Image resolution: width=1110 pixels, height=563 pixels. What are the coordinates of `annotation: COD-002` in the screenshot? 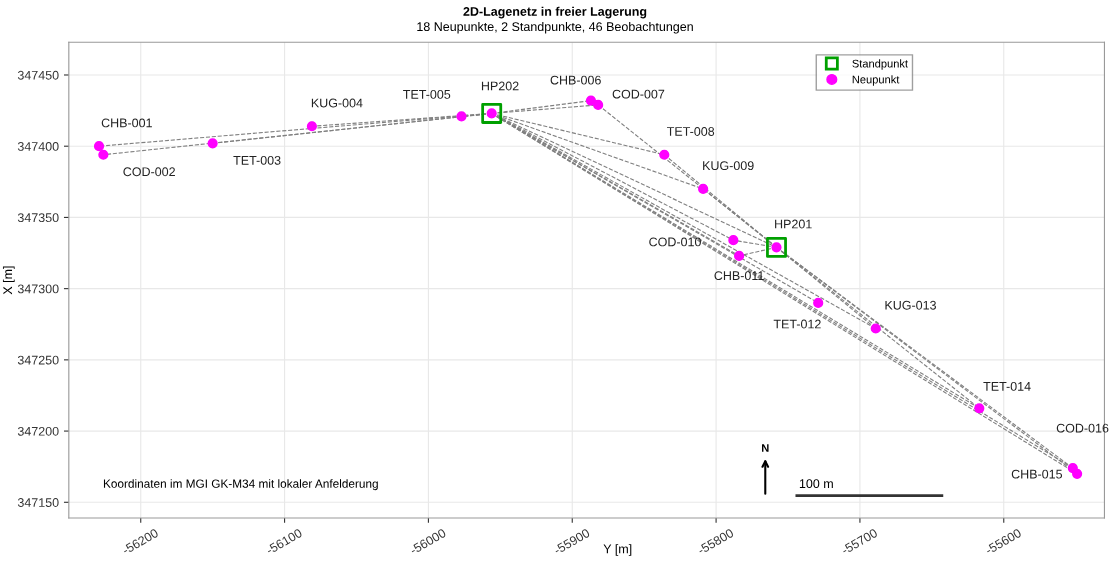 It's located at (149, 172).